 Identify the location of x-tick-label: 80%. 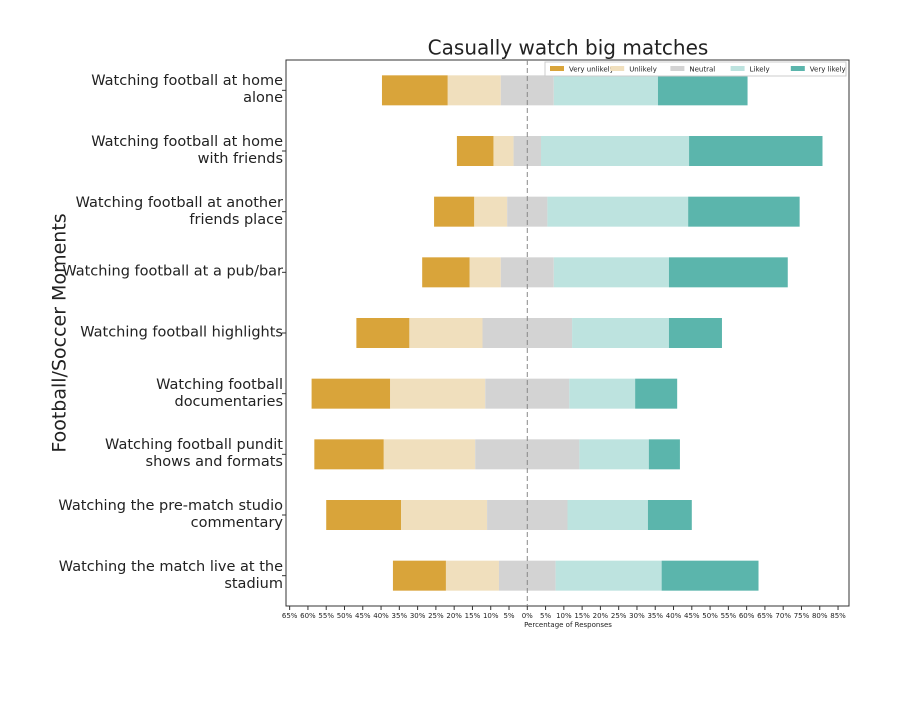
(820, 616).